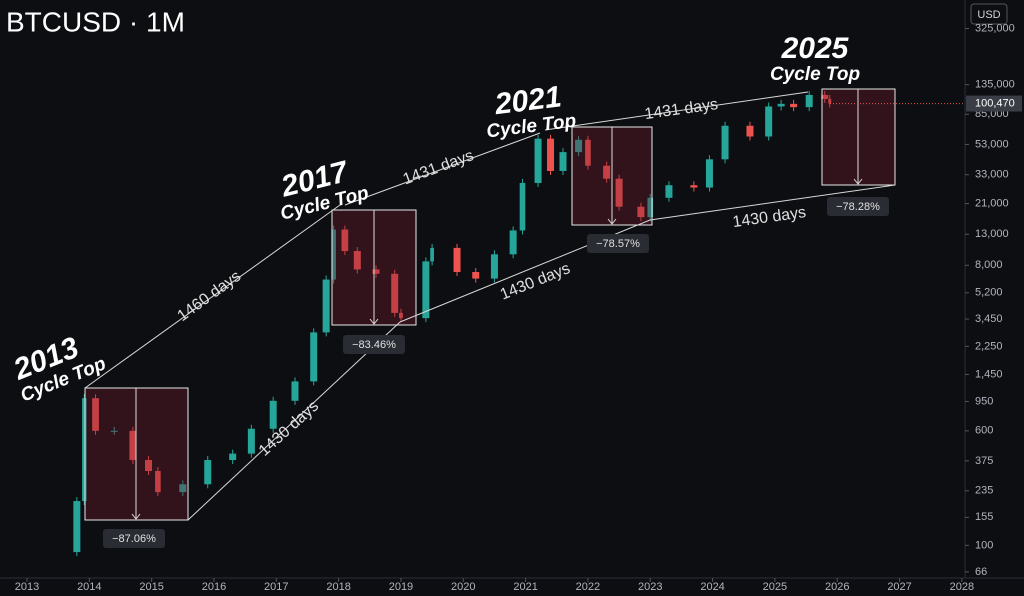 The image size is (1024, 596). I want to click on x-tick-label: 2025, so click(775, 587).